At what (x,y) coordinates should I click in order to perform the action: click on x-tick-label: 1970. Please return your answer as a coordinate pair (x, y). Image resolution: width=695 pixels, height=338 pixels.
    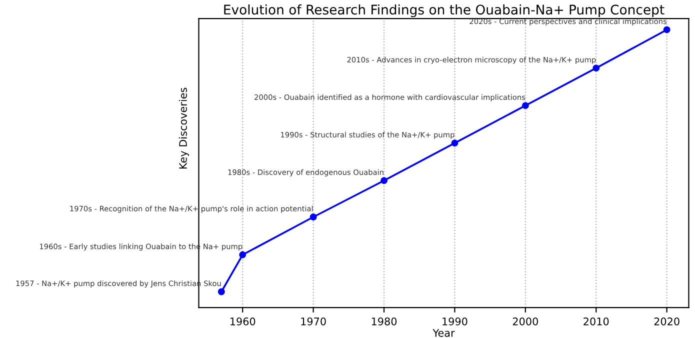
    Looking at the image, I should click on (313, 321).